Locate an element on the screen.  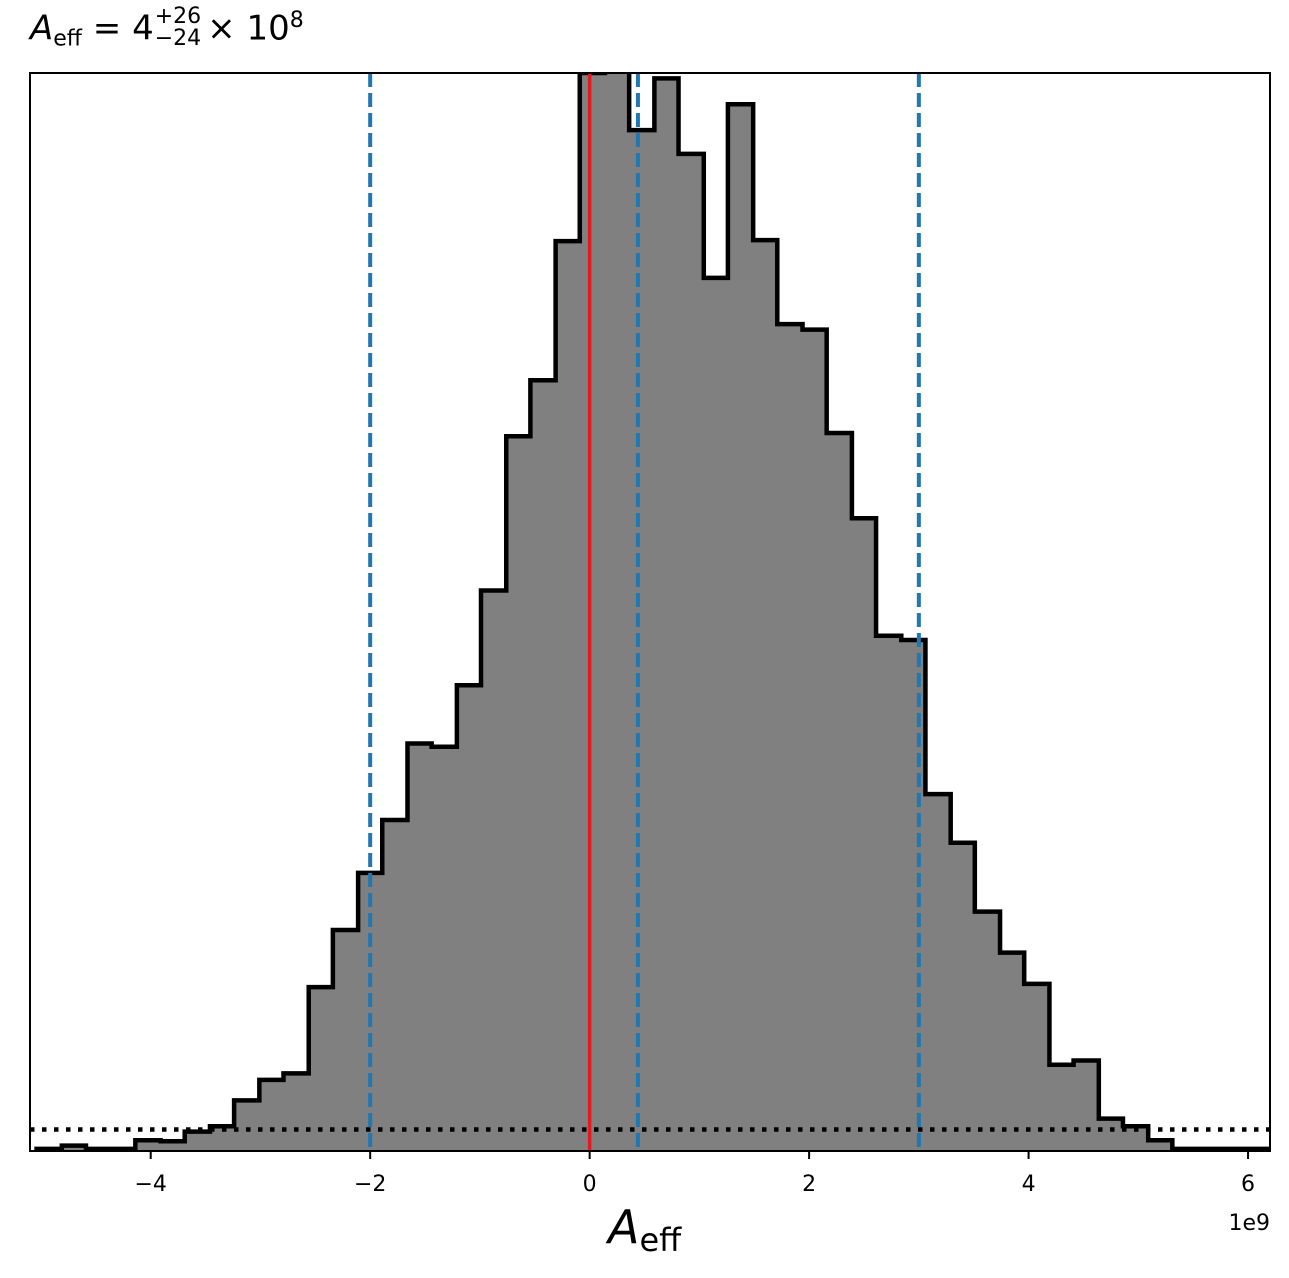
x-tick-label: 0 is located at coordinates (590, 1184).